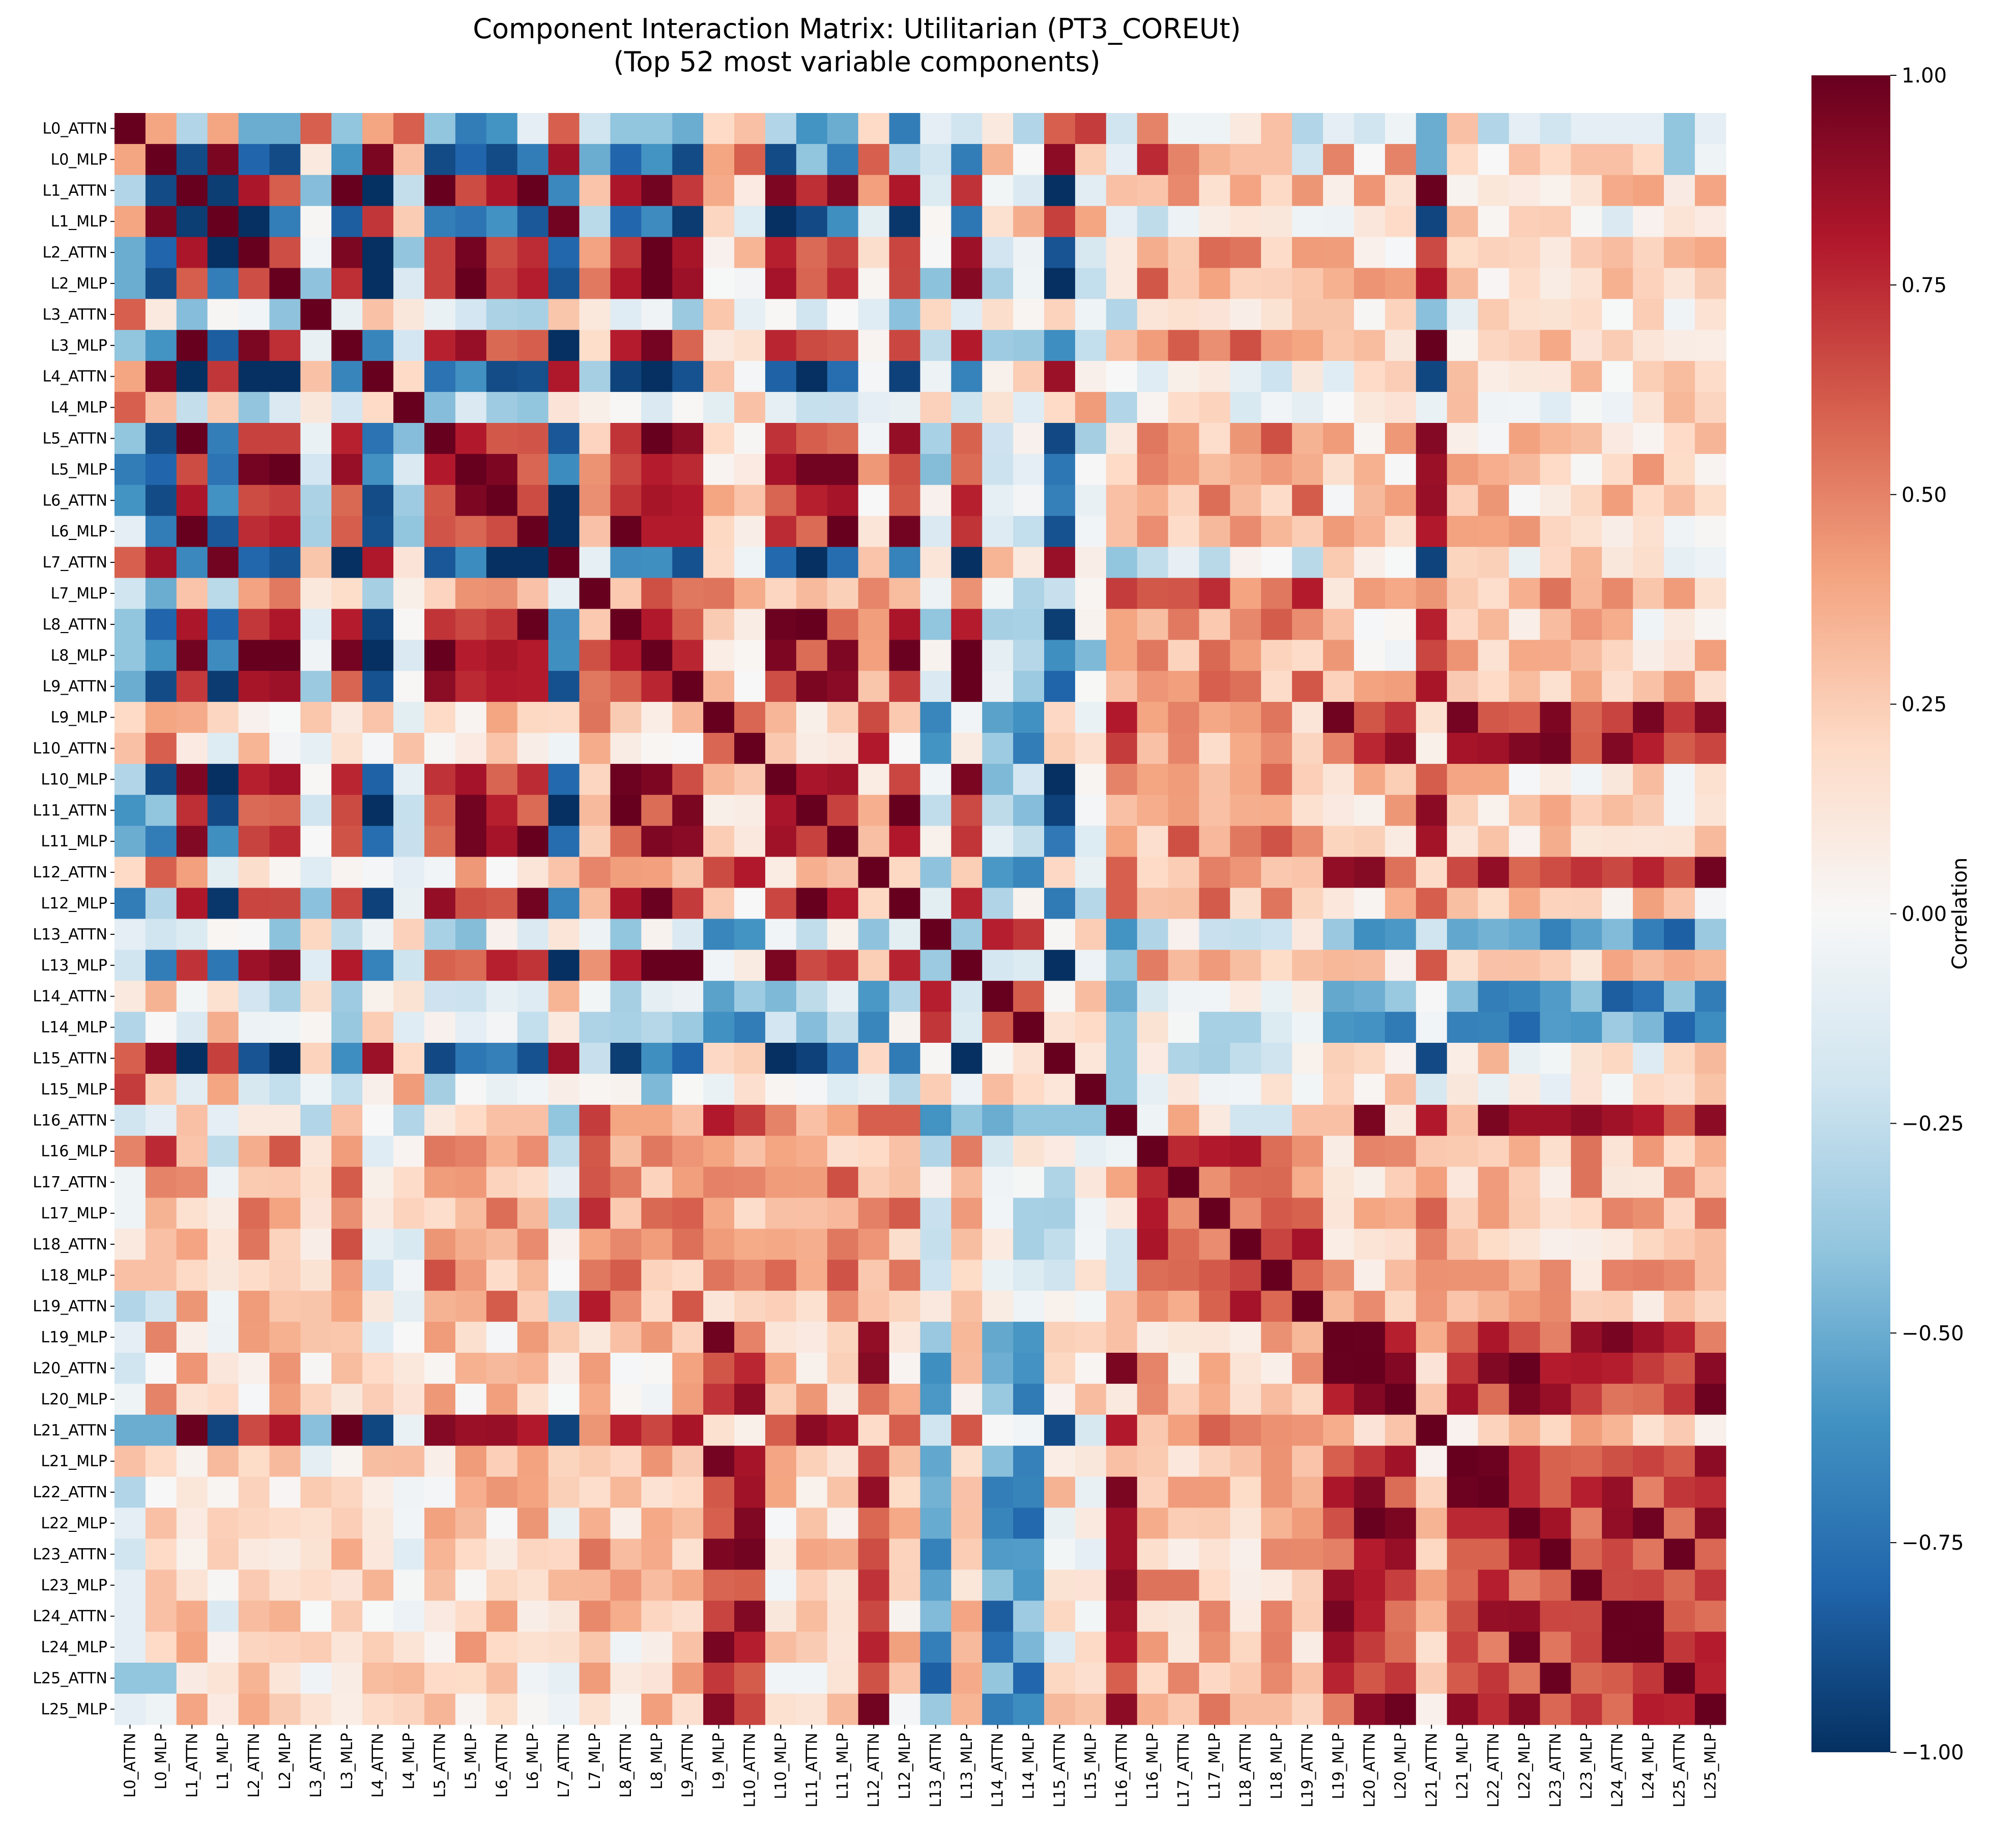 The height and width of the screenshot is (1823, 2016). I want to click on heatmap-cell-L17_MLP-L15_MLP, so click(1091, 1213).